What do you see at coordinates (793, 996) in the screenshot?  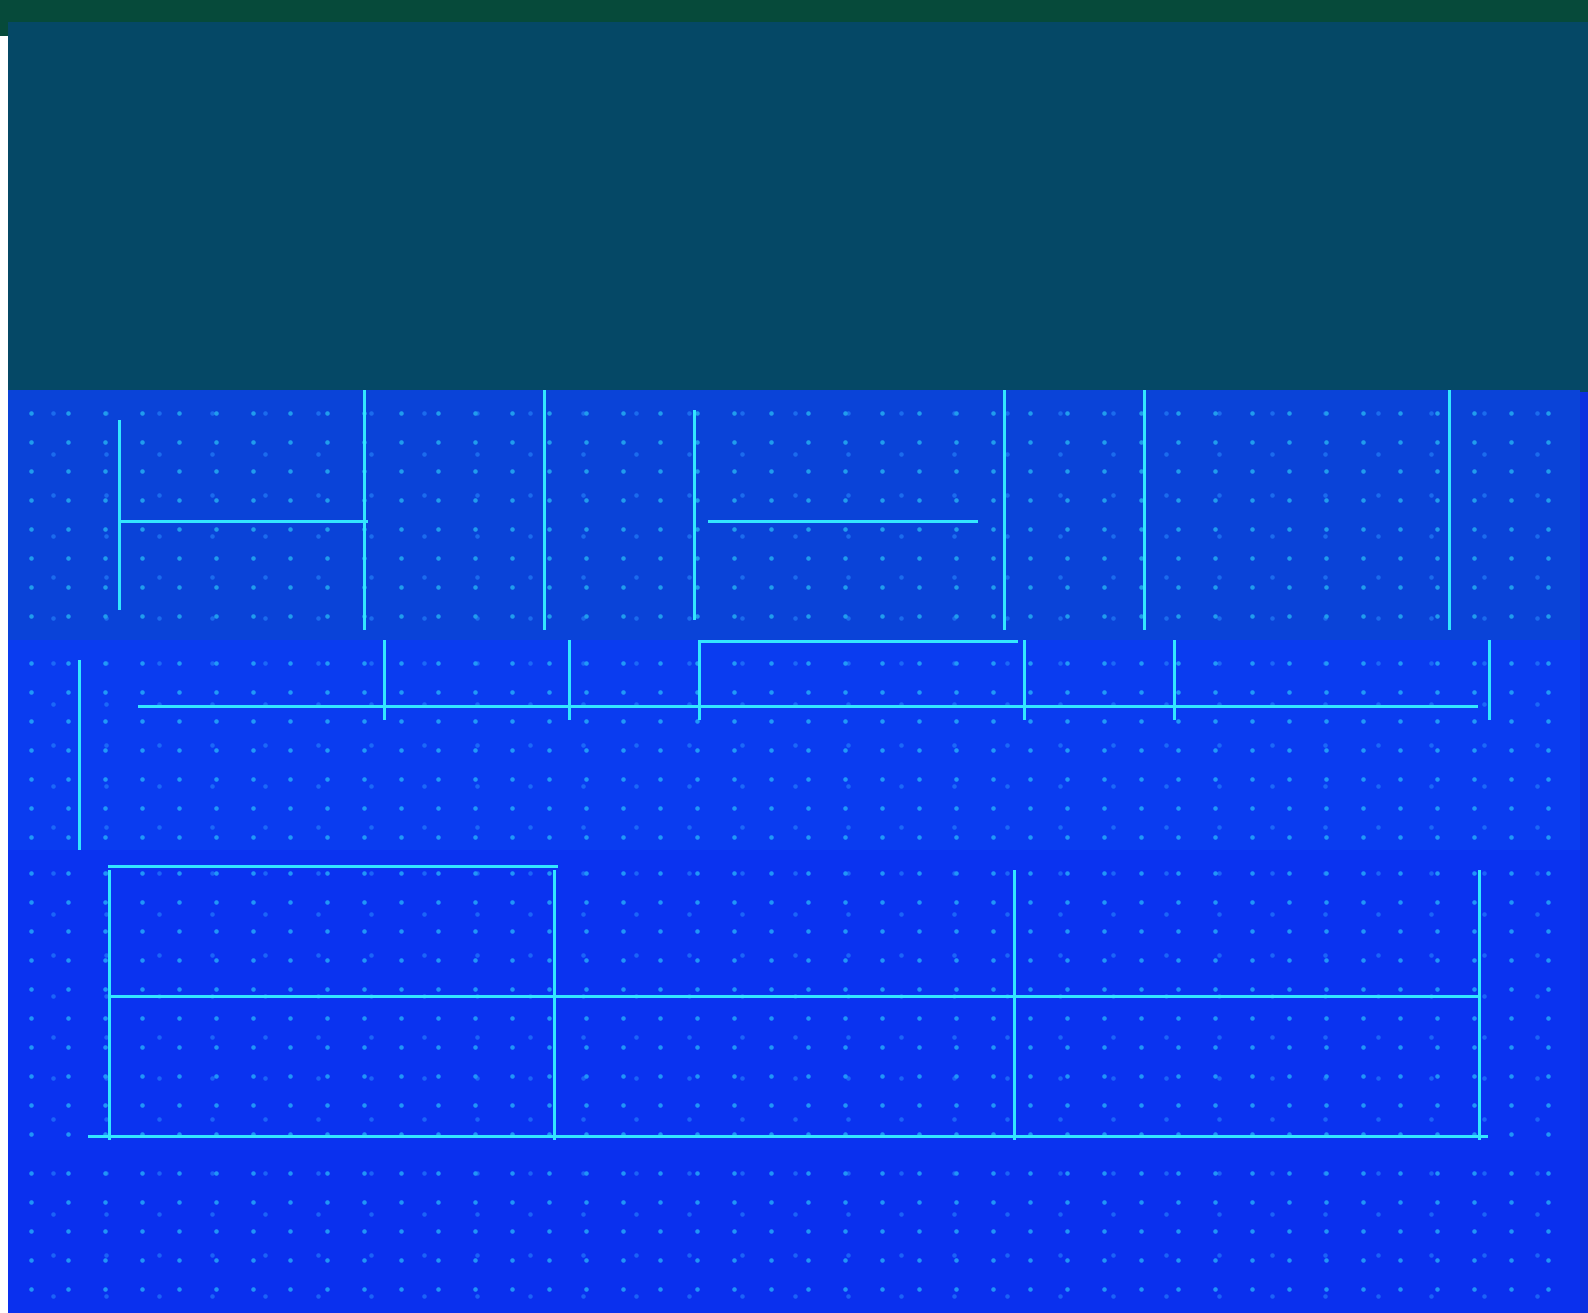 I see `cell-midline` at bounding box center [793, 996].